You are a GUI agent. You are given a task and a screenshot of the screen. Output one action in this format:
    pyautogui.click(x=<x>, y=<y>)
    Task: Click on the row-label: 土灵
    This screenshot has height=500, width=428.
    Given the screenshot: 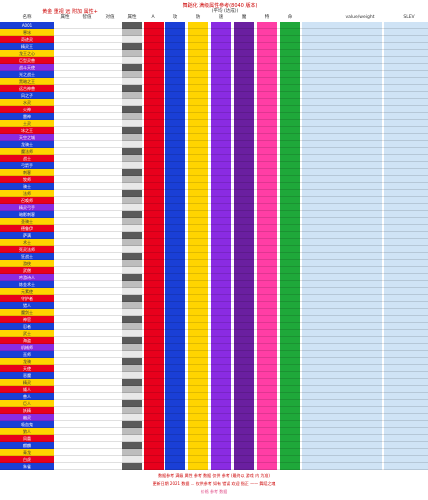 What is the action you would take?
    pyautogui.click(x=27, y=123)
    